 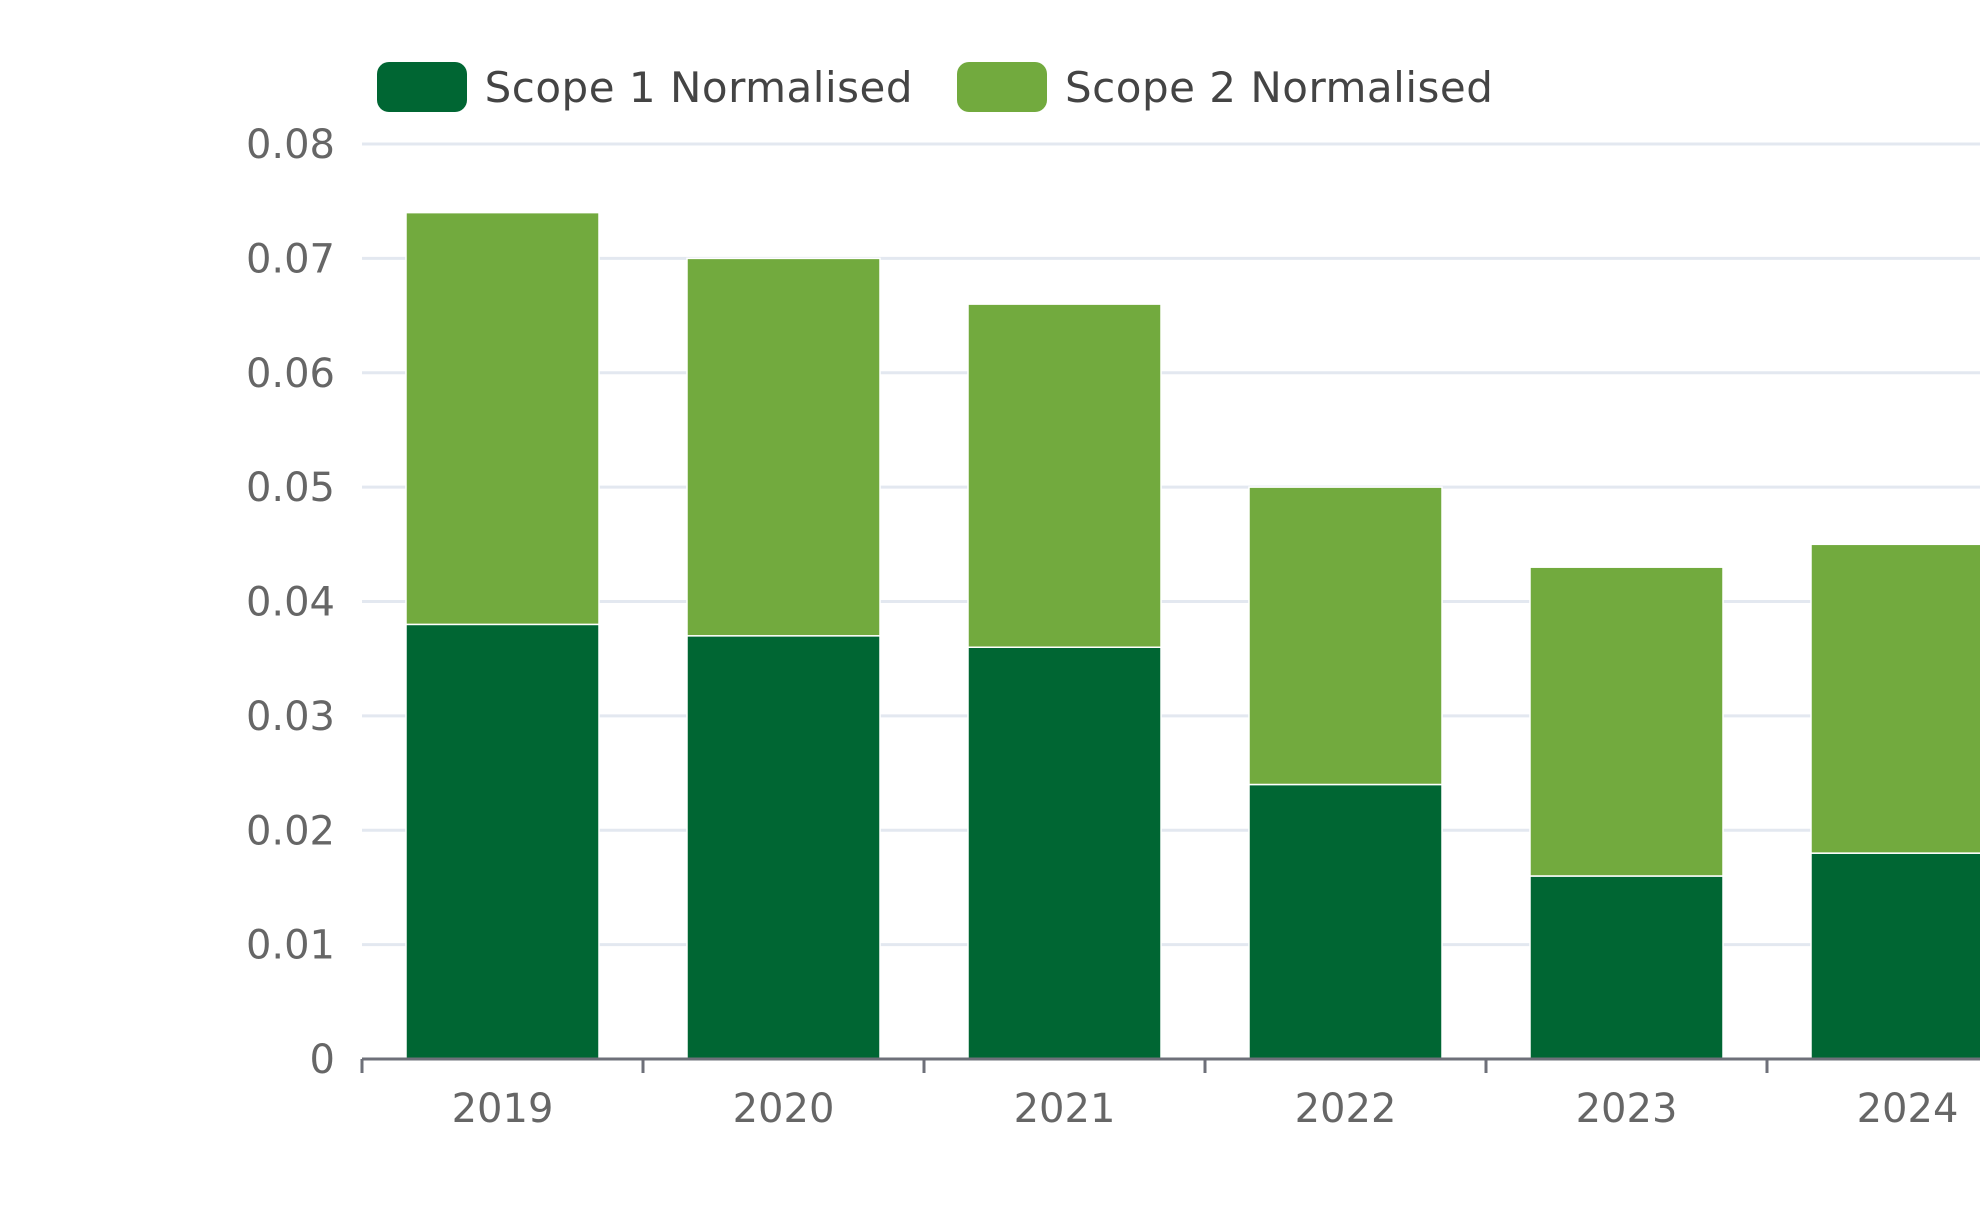 I want to click on bar-scope-2-2022, so click(x=1345, y=636).